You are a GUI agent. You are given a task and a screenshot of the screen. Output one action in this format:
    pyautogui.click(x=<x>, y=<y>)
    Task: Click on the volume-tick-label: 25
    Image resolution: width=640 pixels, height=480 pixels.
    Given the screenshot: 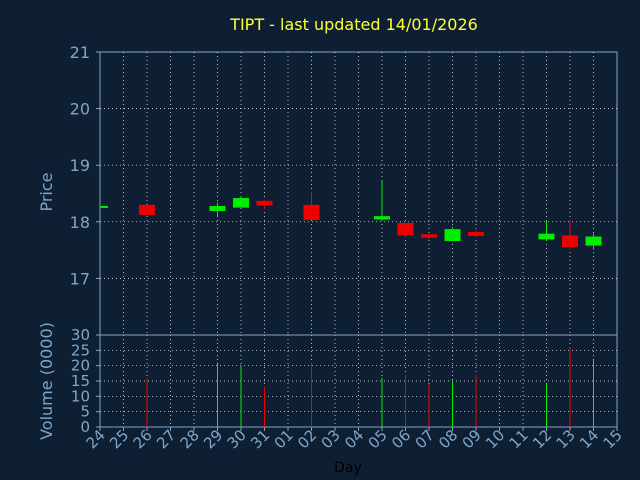 What is the action you would take?
    pyautogui.click(x=80, y=350)
    